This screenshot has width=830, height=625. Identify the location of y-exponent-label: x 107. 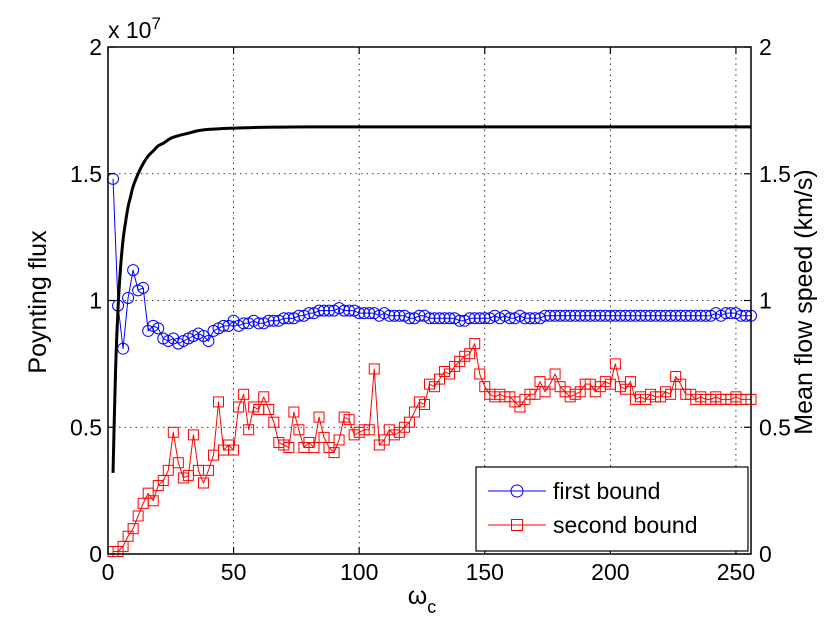
(134, 28).